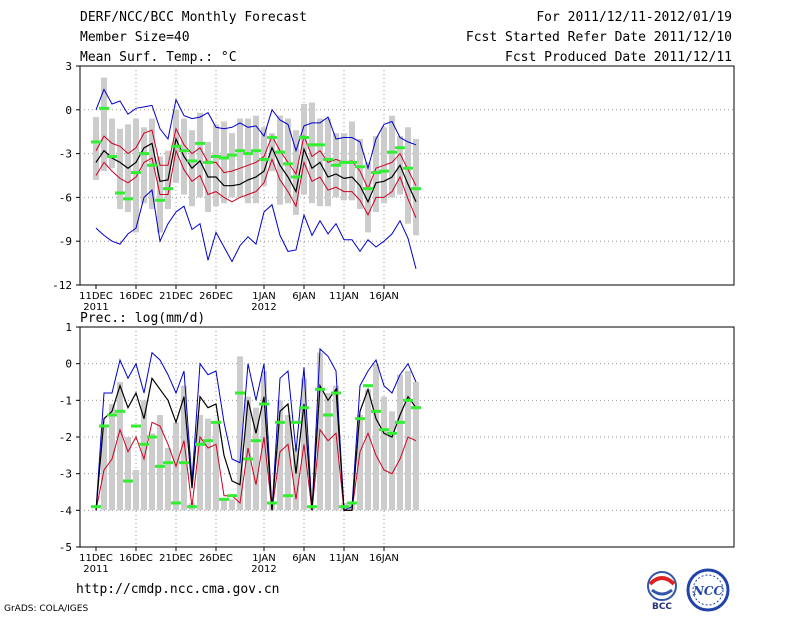  Describe the element at coordinates (178, 589) in the screenshot. I see `source-url: http://cmdp.ncc.cma.gov.cn` at that location.